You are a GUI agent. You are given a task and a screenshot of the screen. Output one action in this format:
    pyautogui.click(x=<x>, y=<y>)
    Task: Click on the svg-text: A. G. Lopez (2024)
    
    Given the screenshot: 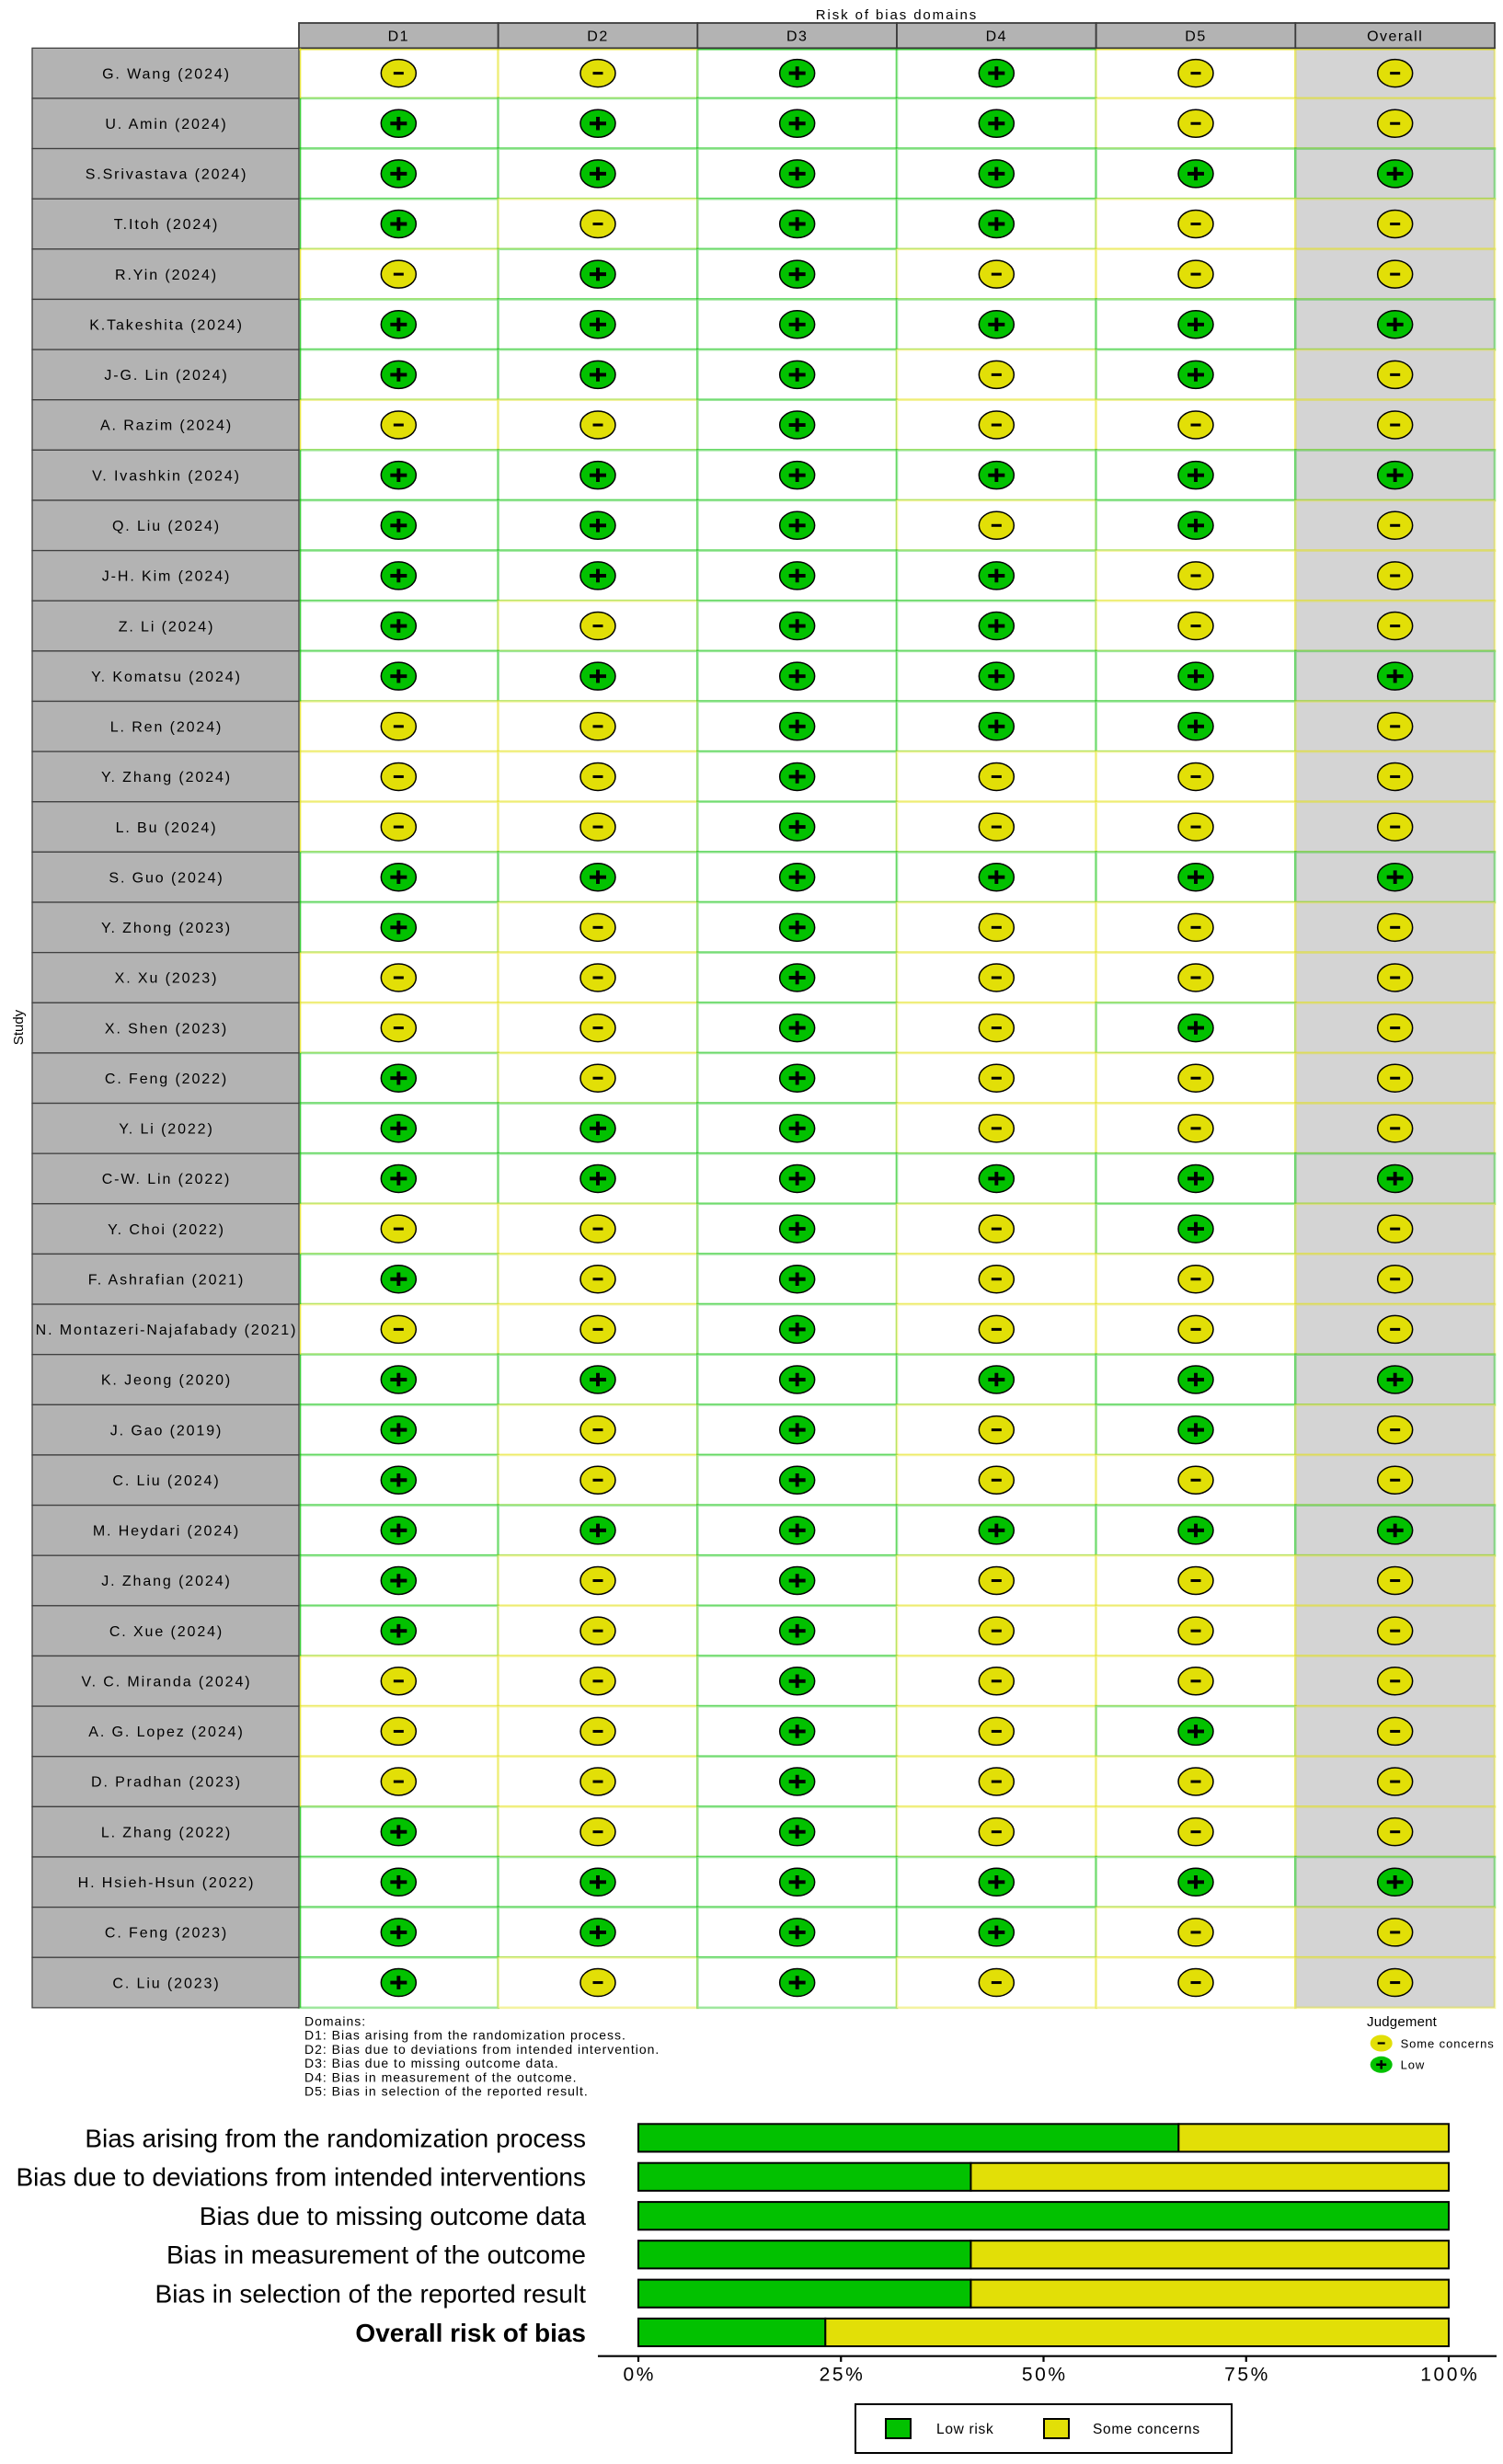 What is the action you would take?
    pyautogui.click(x=166, y=1732)
    